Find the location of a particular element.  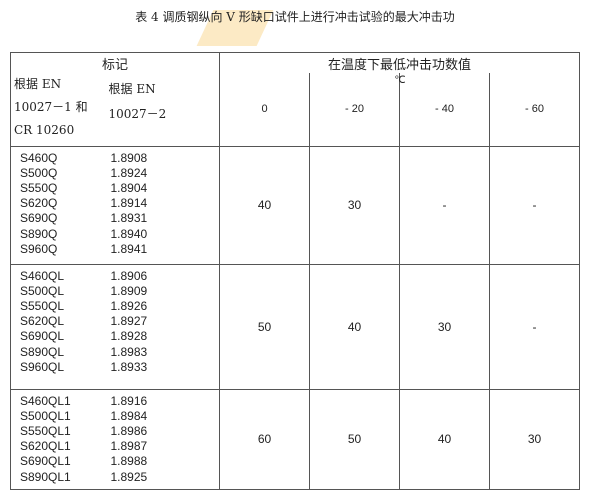

energy-value: 60 is located at coordinates (265, 439).